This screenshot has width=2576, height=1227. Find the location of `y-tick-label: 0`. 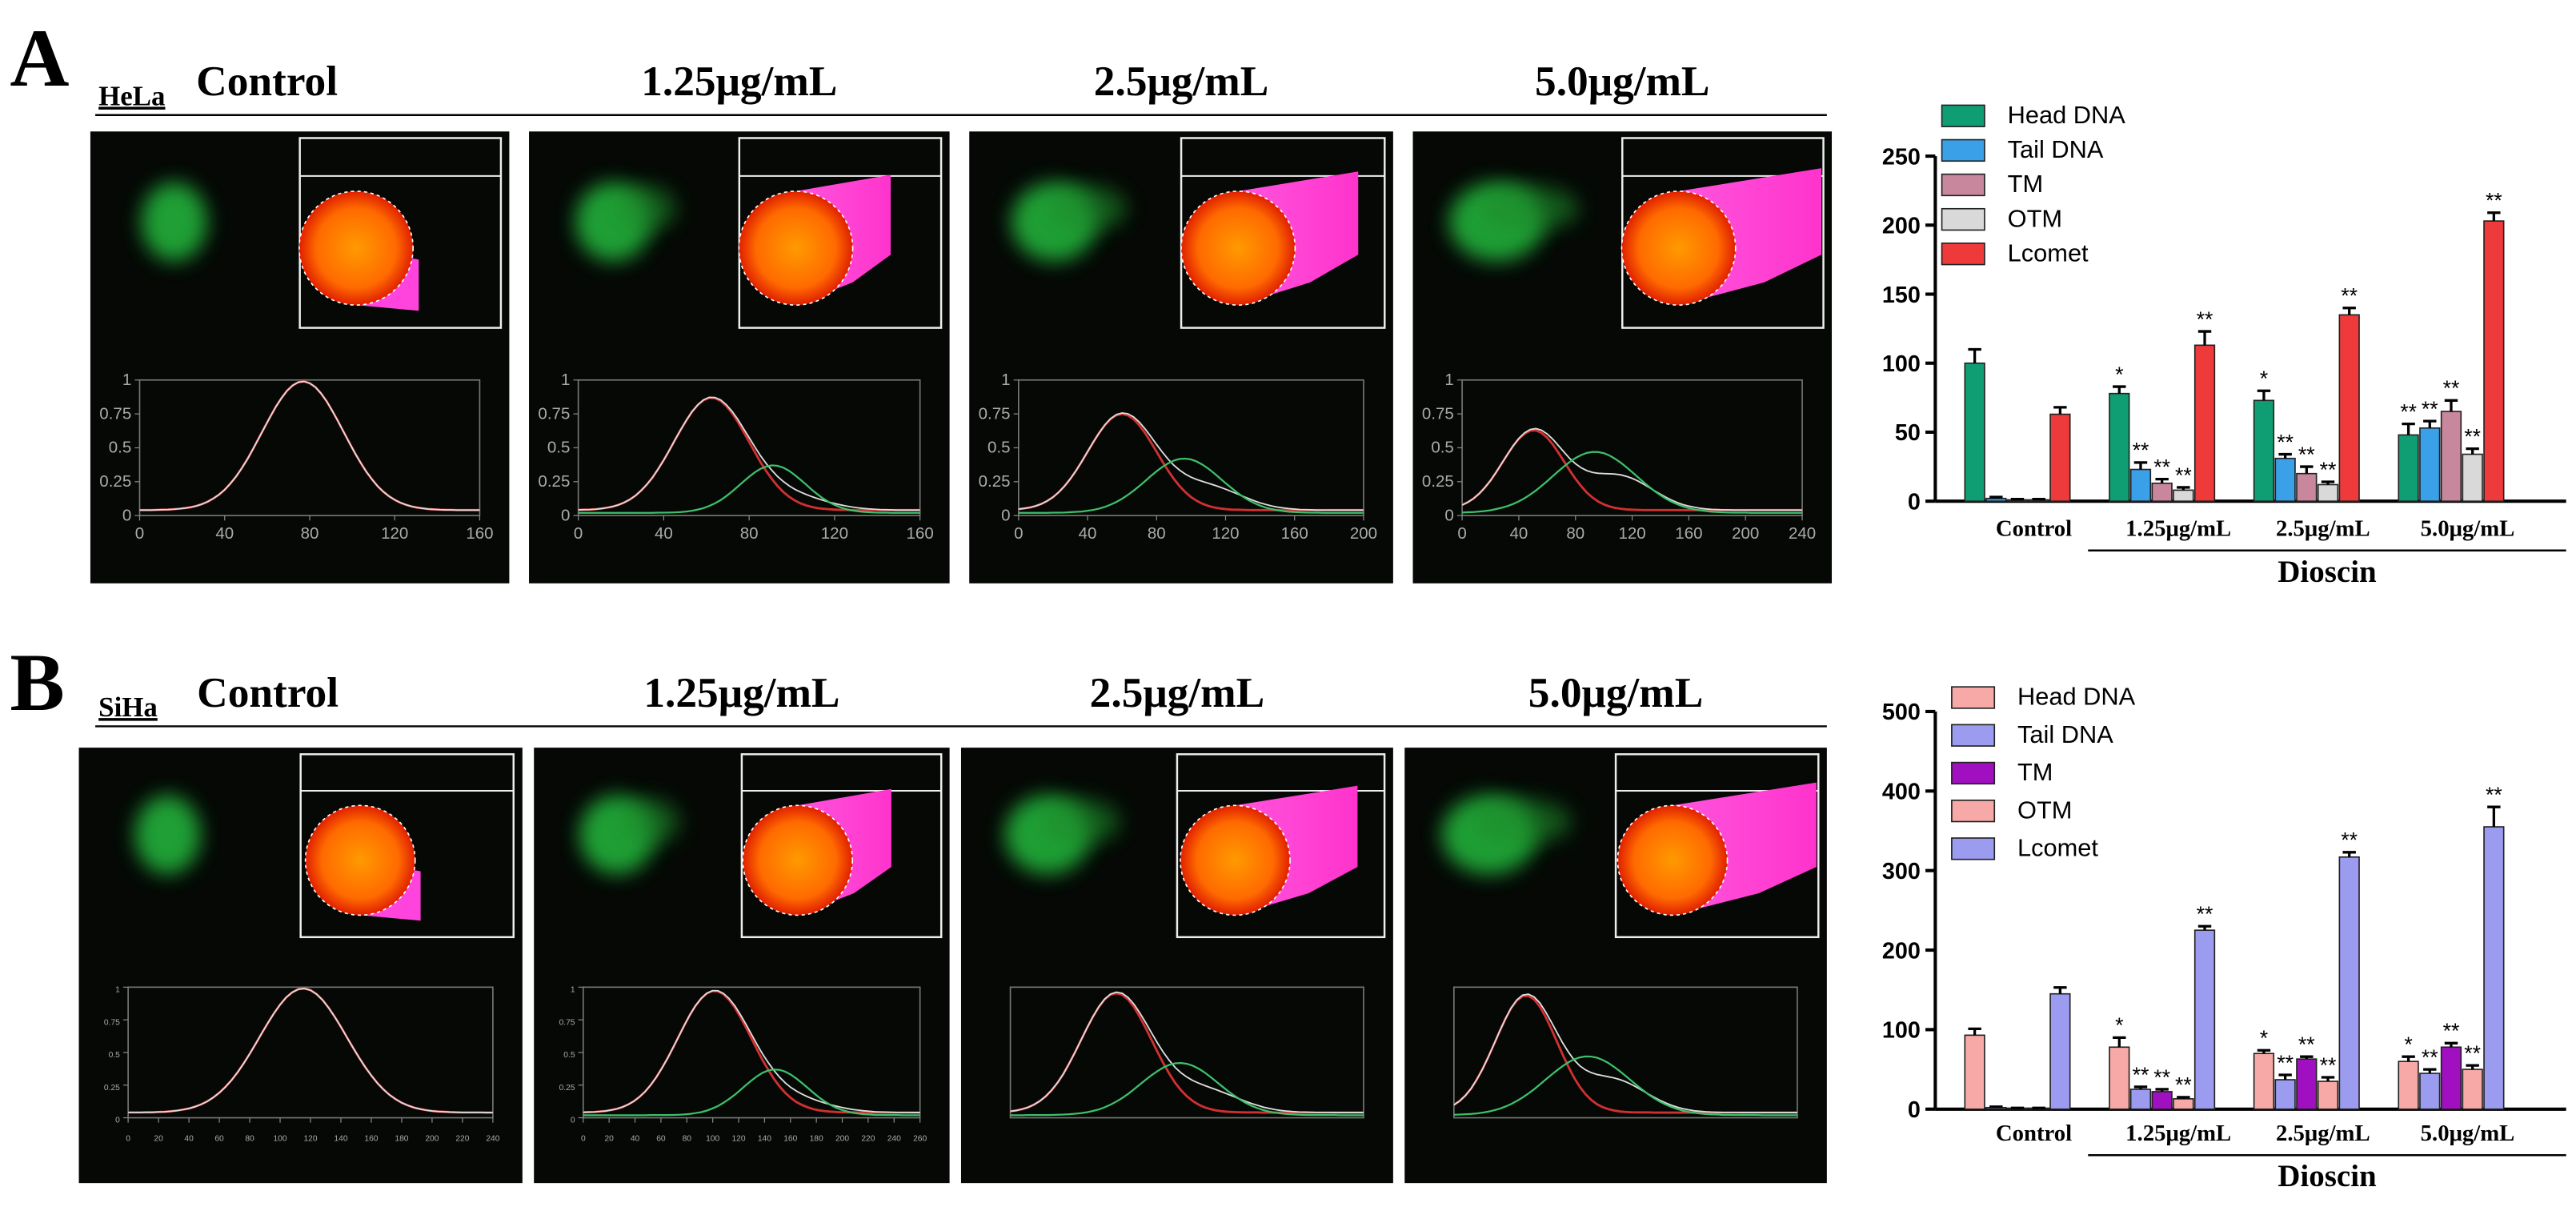

y-tick-label: 0 is located at coordinates (1914, 502).